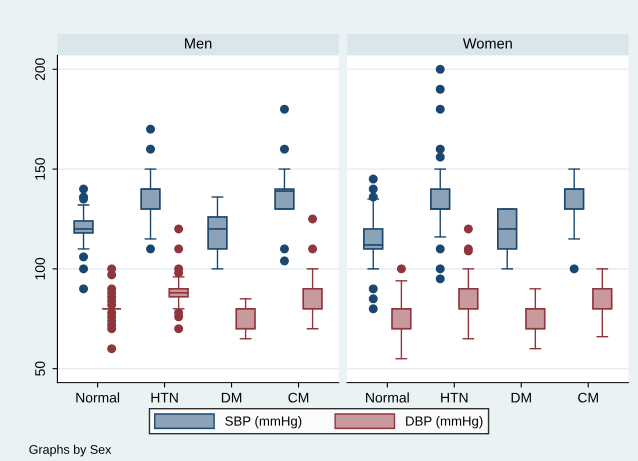  I want to click on chart-title: Women, so click(487, 43).